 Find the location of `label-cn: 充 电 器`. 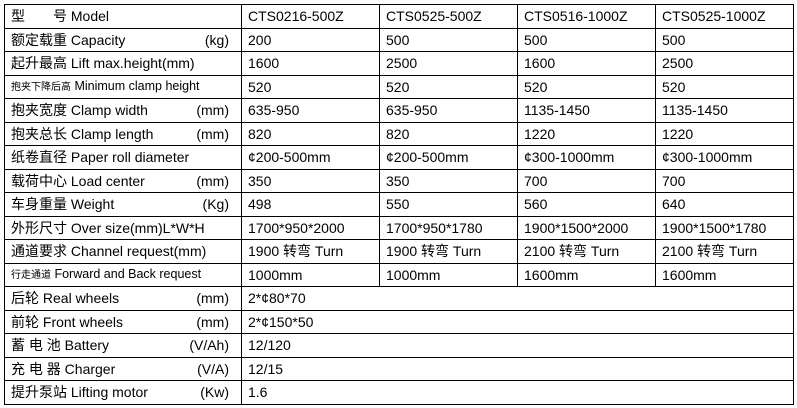

label-cn: 充 电 器 is located at coordinates (36, 368).